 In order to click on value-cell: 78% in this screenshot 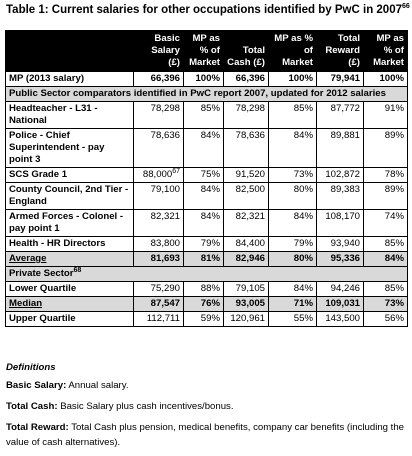, I will do `click(385, 175)`.